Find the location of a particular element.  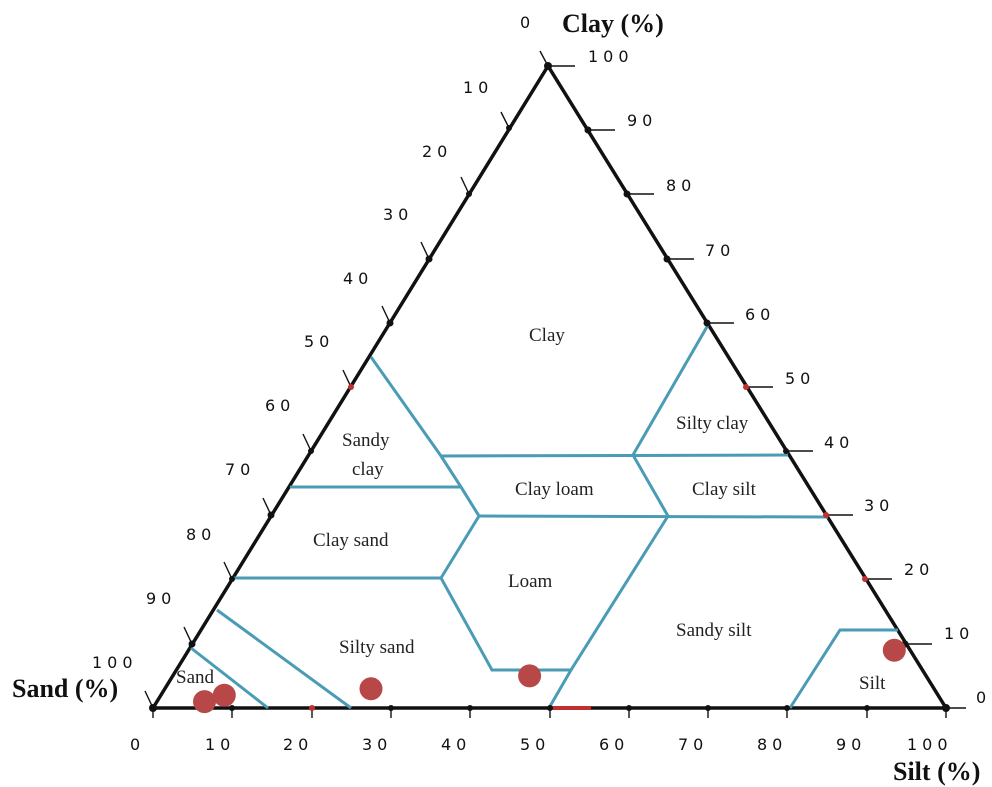

clay-tick-label: 60 is located at coordinates (760, 314).